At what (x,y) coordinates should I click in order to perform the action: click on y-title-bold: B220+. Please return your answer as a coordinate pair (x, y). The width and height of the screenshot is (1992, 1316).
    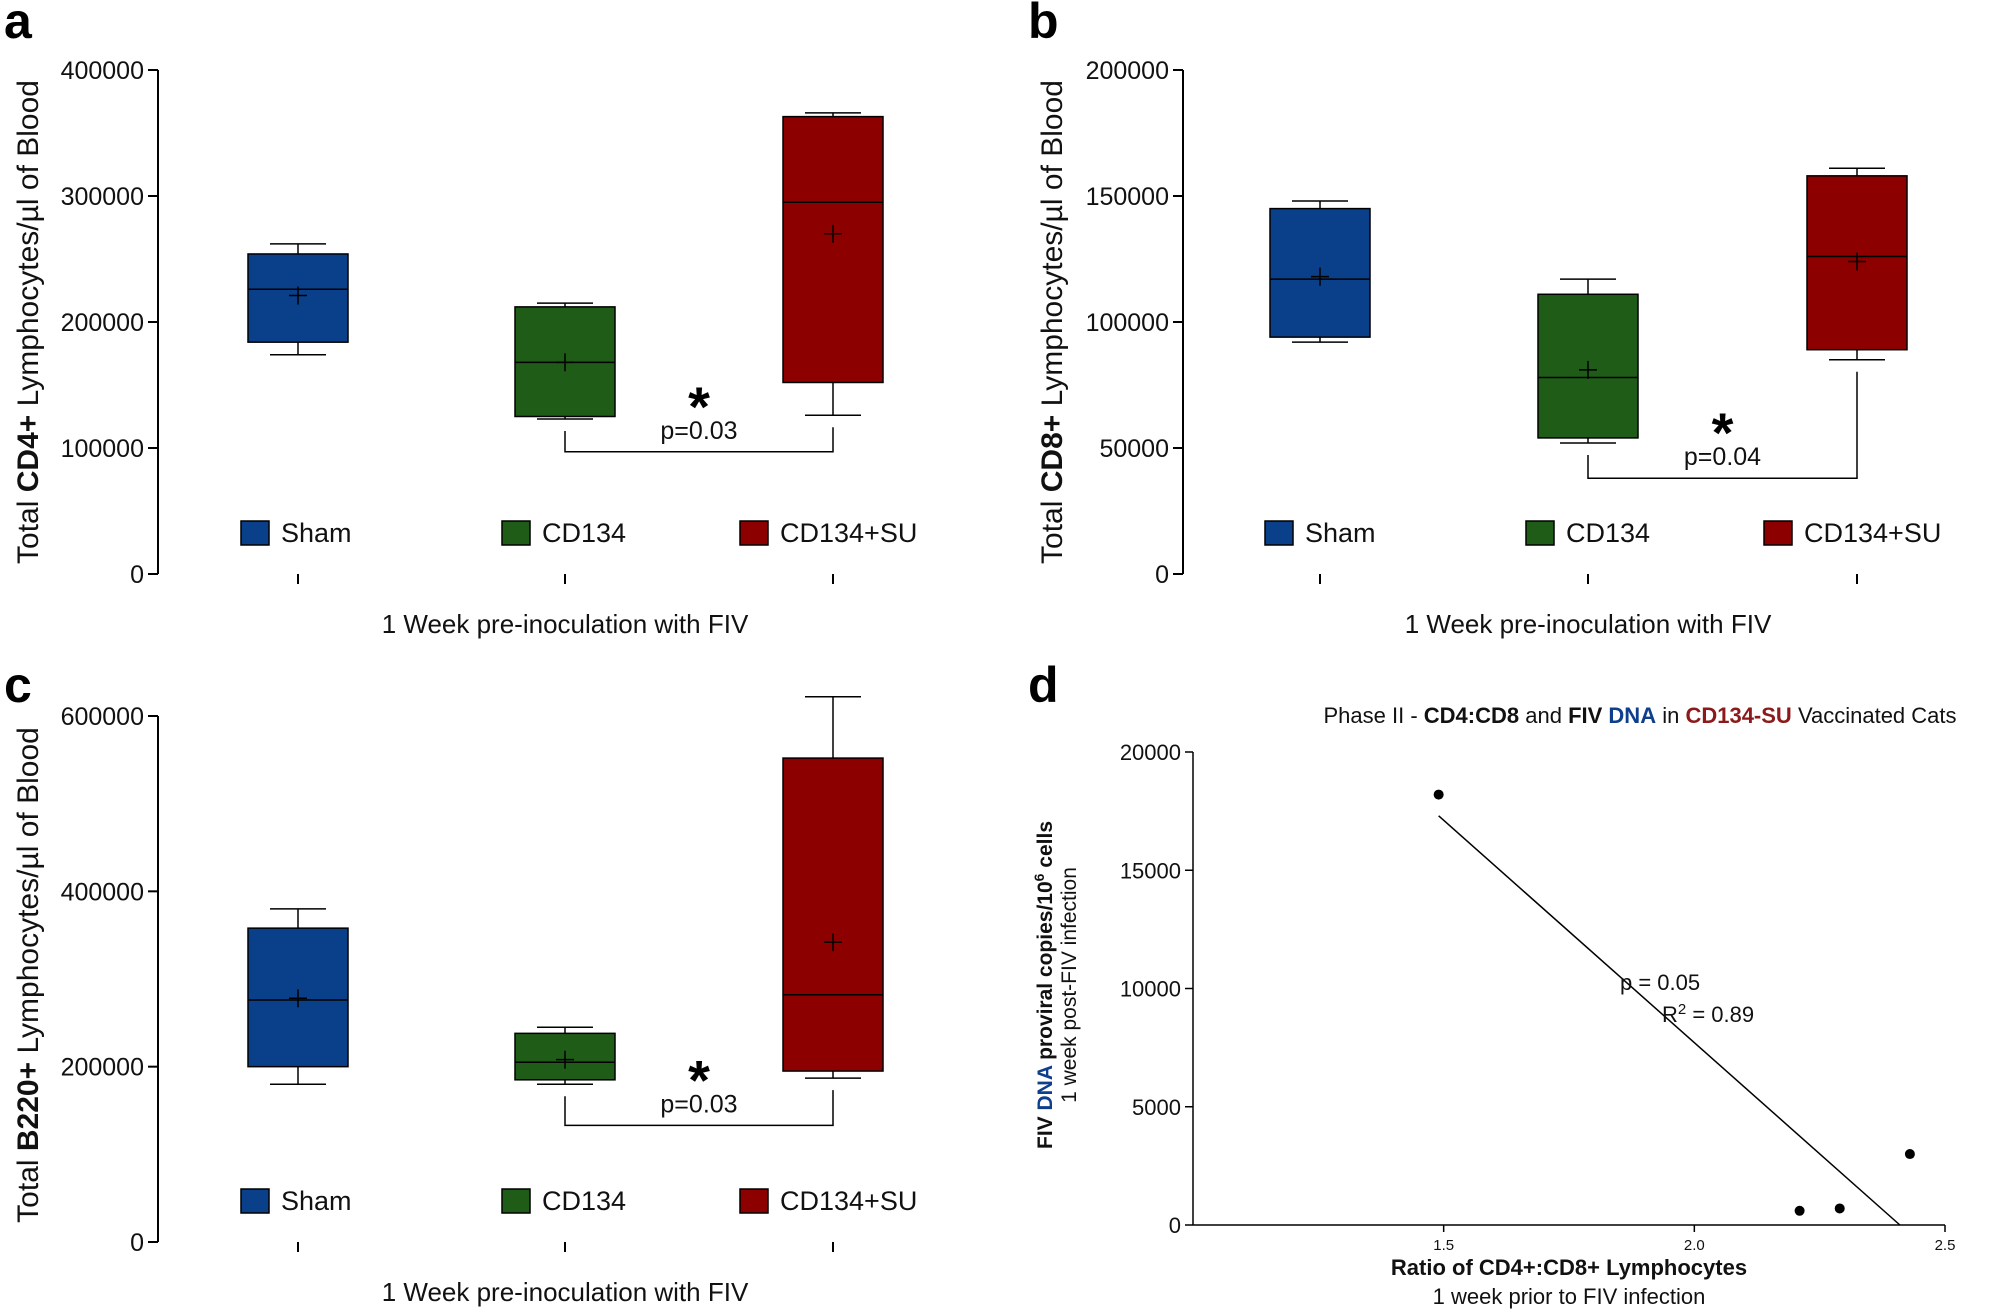
    Looking at the image, I should click on (28, 1106).